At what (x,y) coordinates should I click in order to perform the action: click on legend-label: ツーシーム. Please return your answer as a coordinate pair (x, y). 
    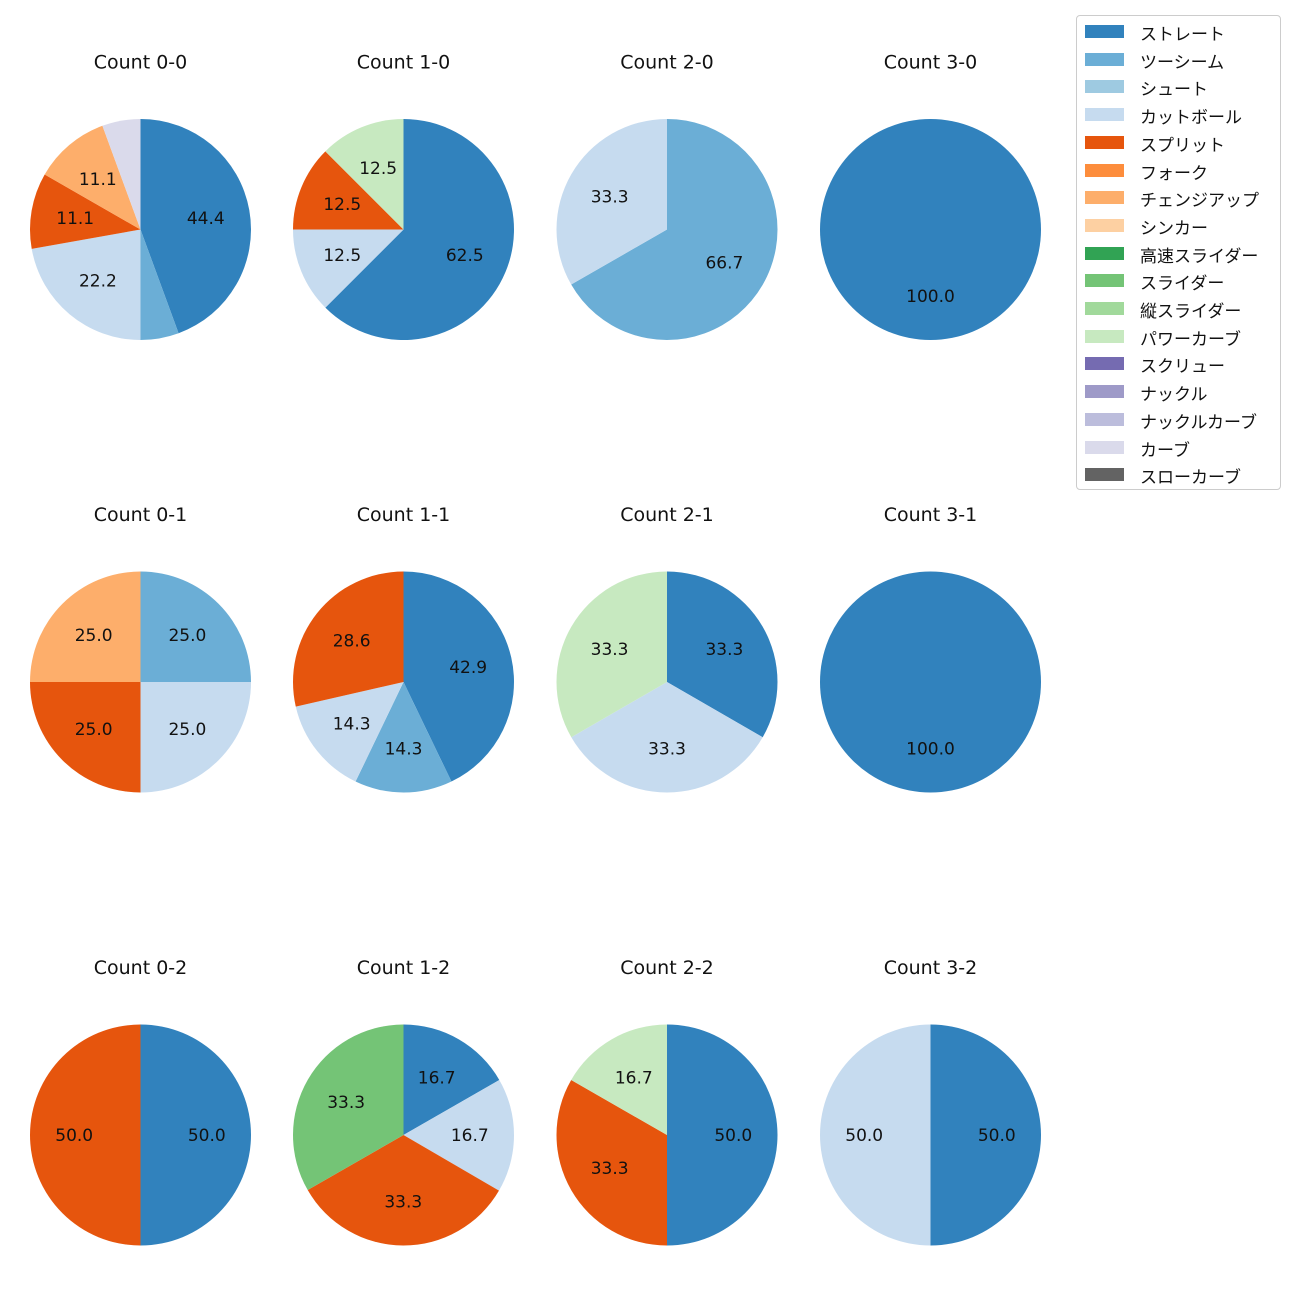
    Looking at the image, I should click on (1182, 62).